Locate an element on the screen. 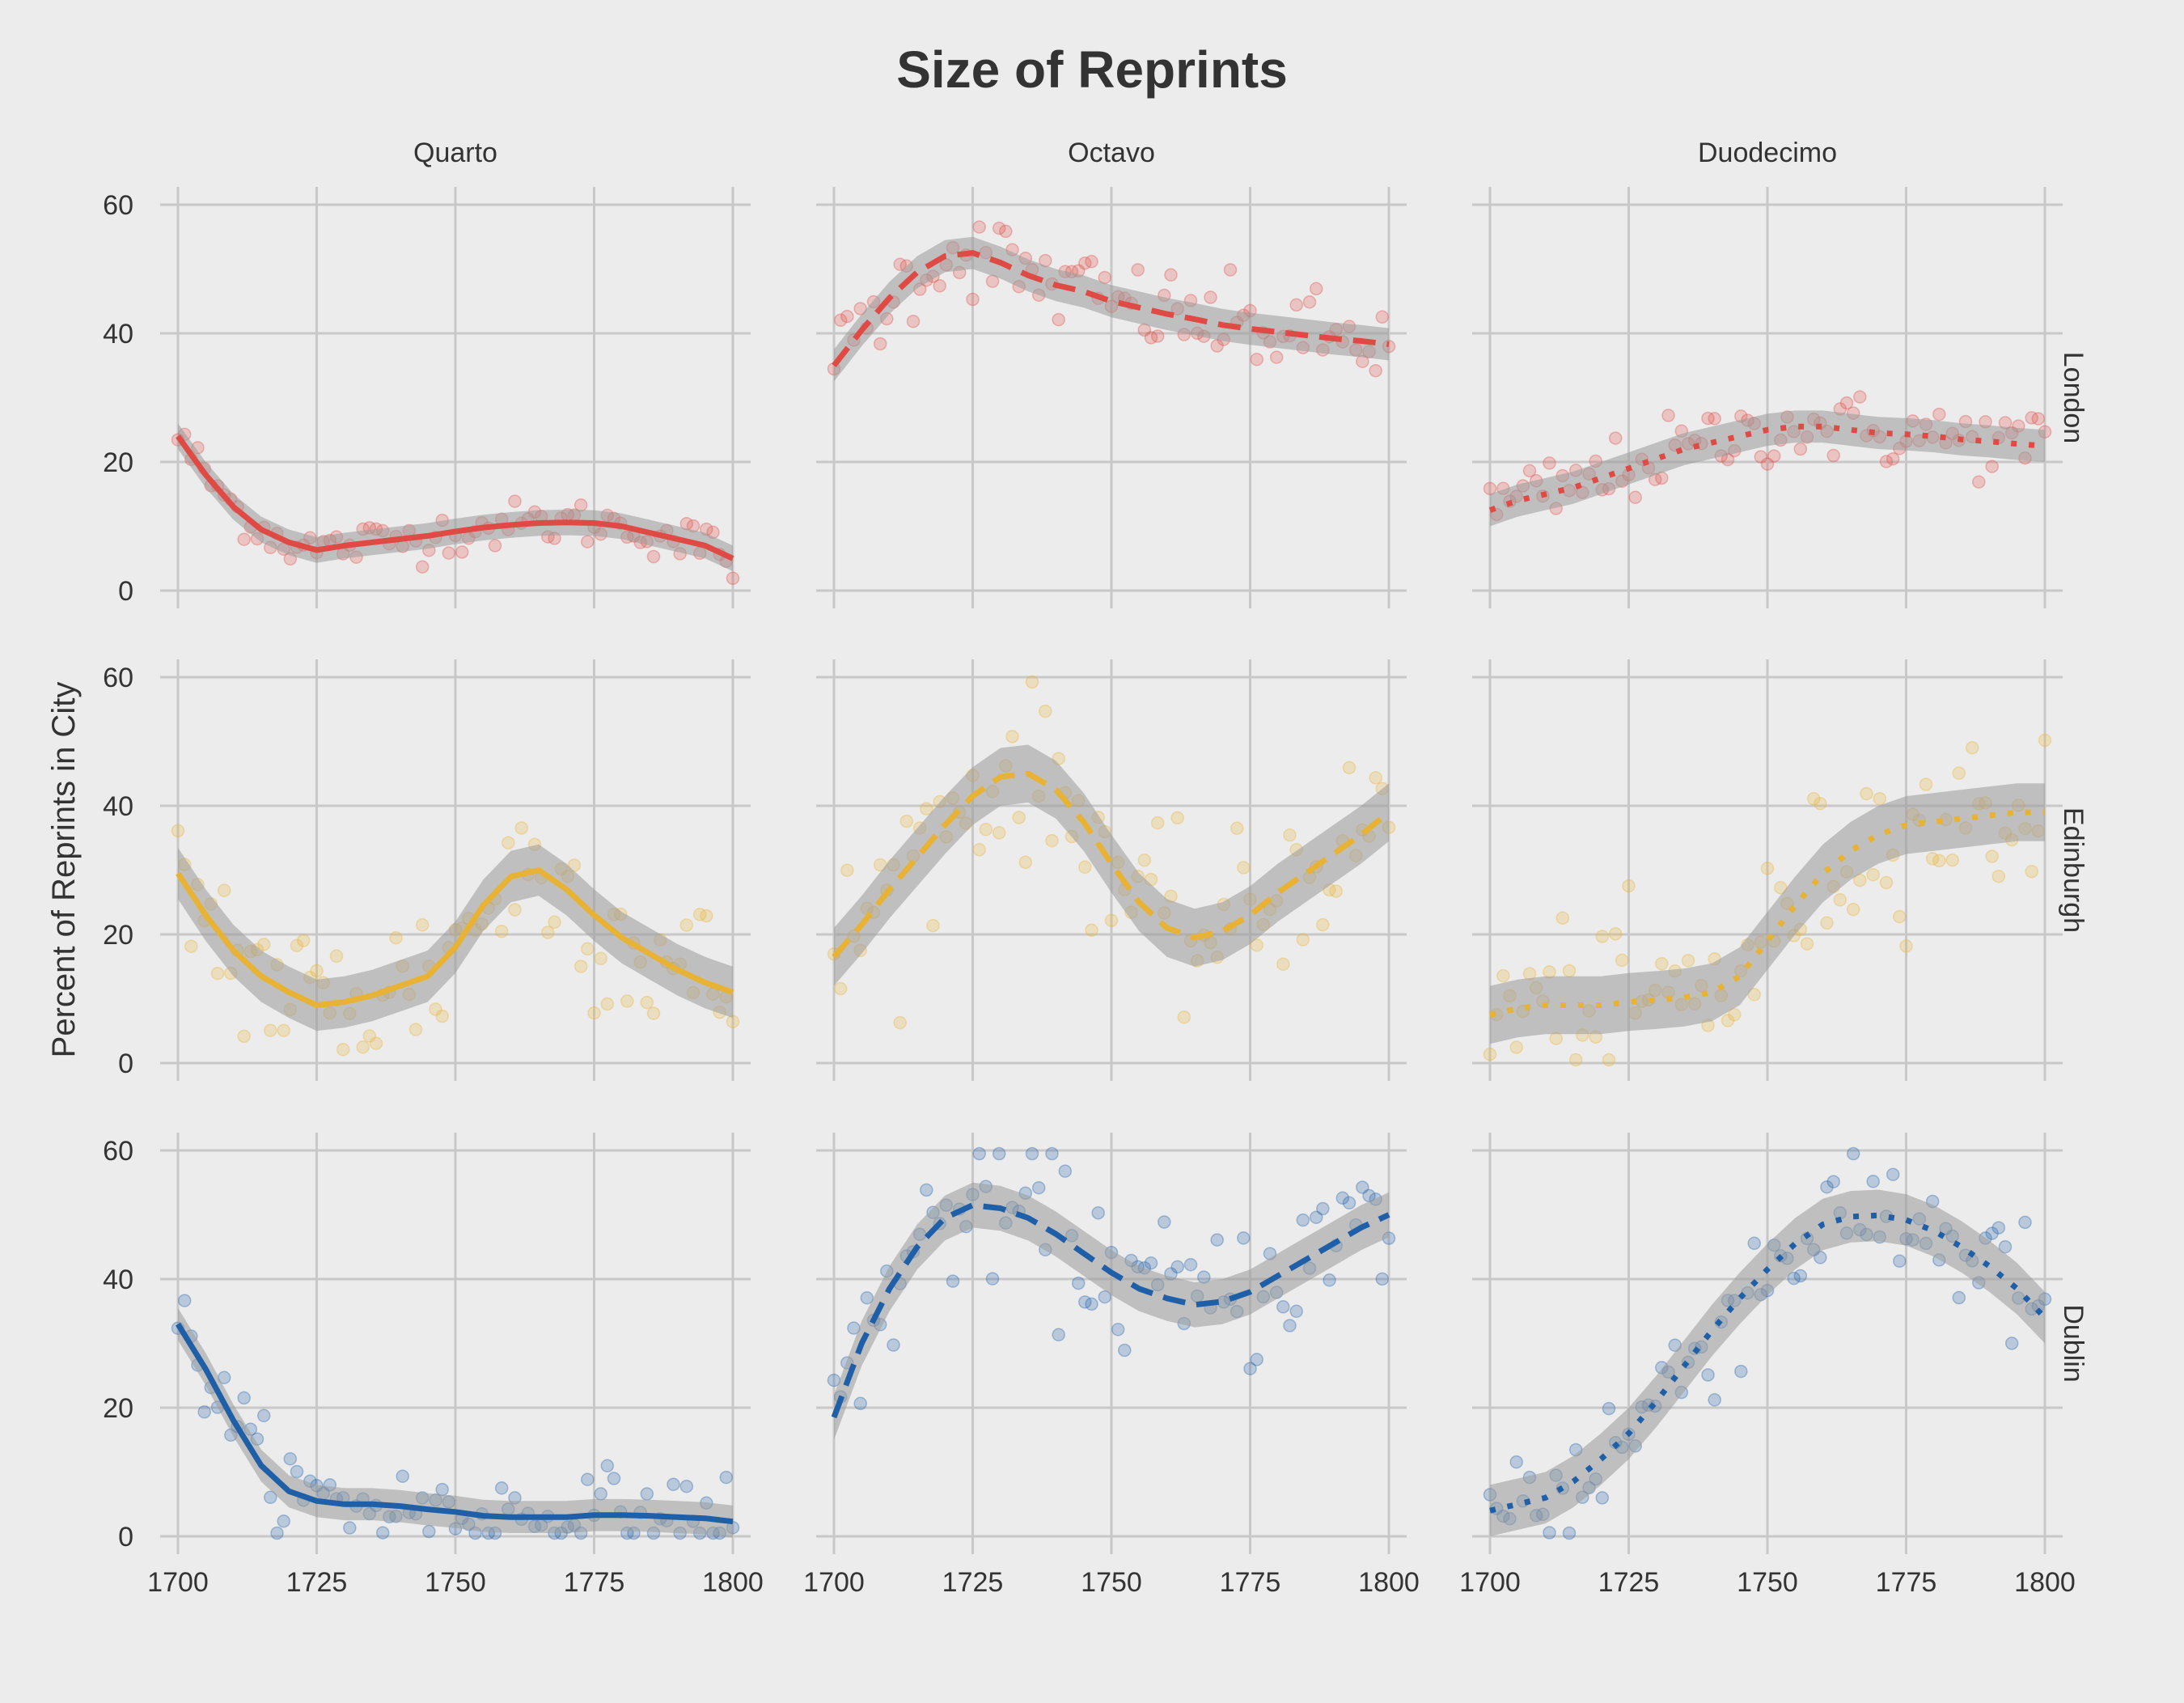  x-tick-label: 1725 is located at coordinates (1629, 1583).